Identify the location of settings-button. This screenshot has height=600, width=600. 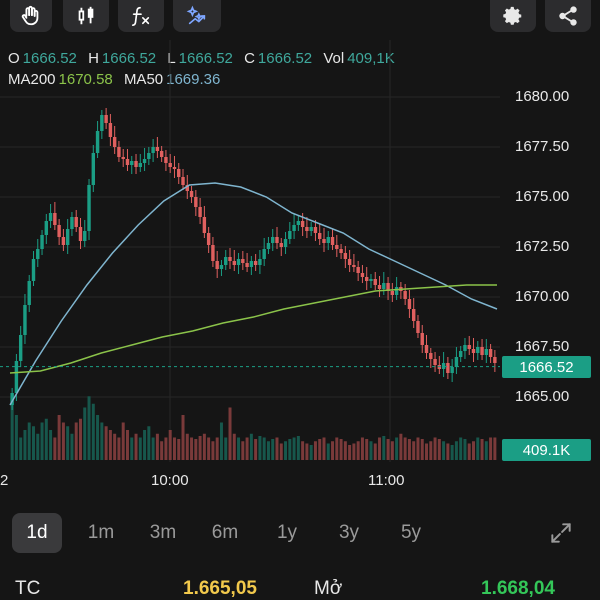
(513, 16).